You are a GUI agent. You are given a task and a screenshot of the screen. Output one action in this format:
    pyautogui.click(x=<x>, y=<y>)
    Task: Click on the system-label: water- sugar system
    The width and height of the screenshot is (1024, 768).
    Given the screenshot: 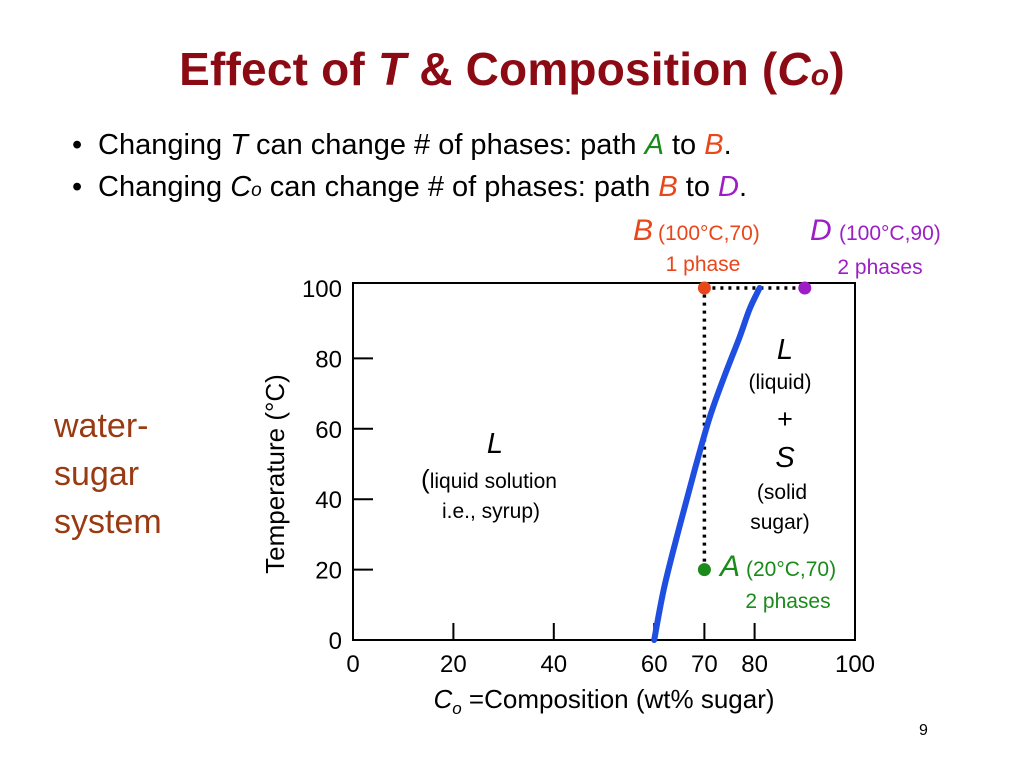 What is the action you would take?
    pyautogui.click(x=108, y=474)
    